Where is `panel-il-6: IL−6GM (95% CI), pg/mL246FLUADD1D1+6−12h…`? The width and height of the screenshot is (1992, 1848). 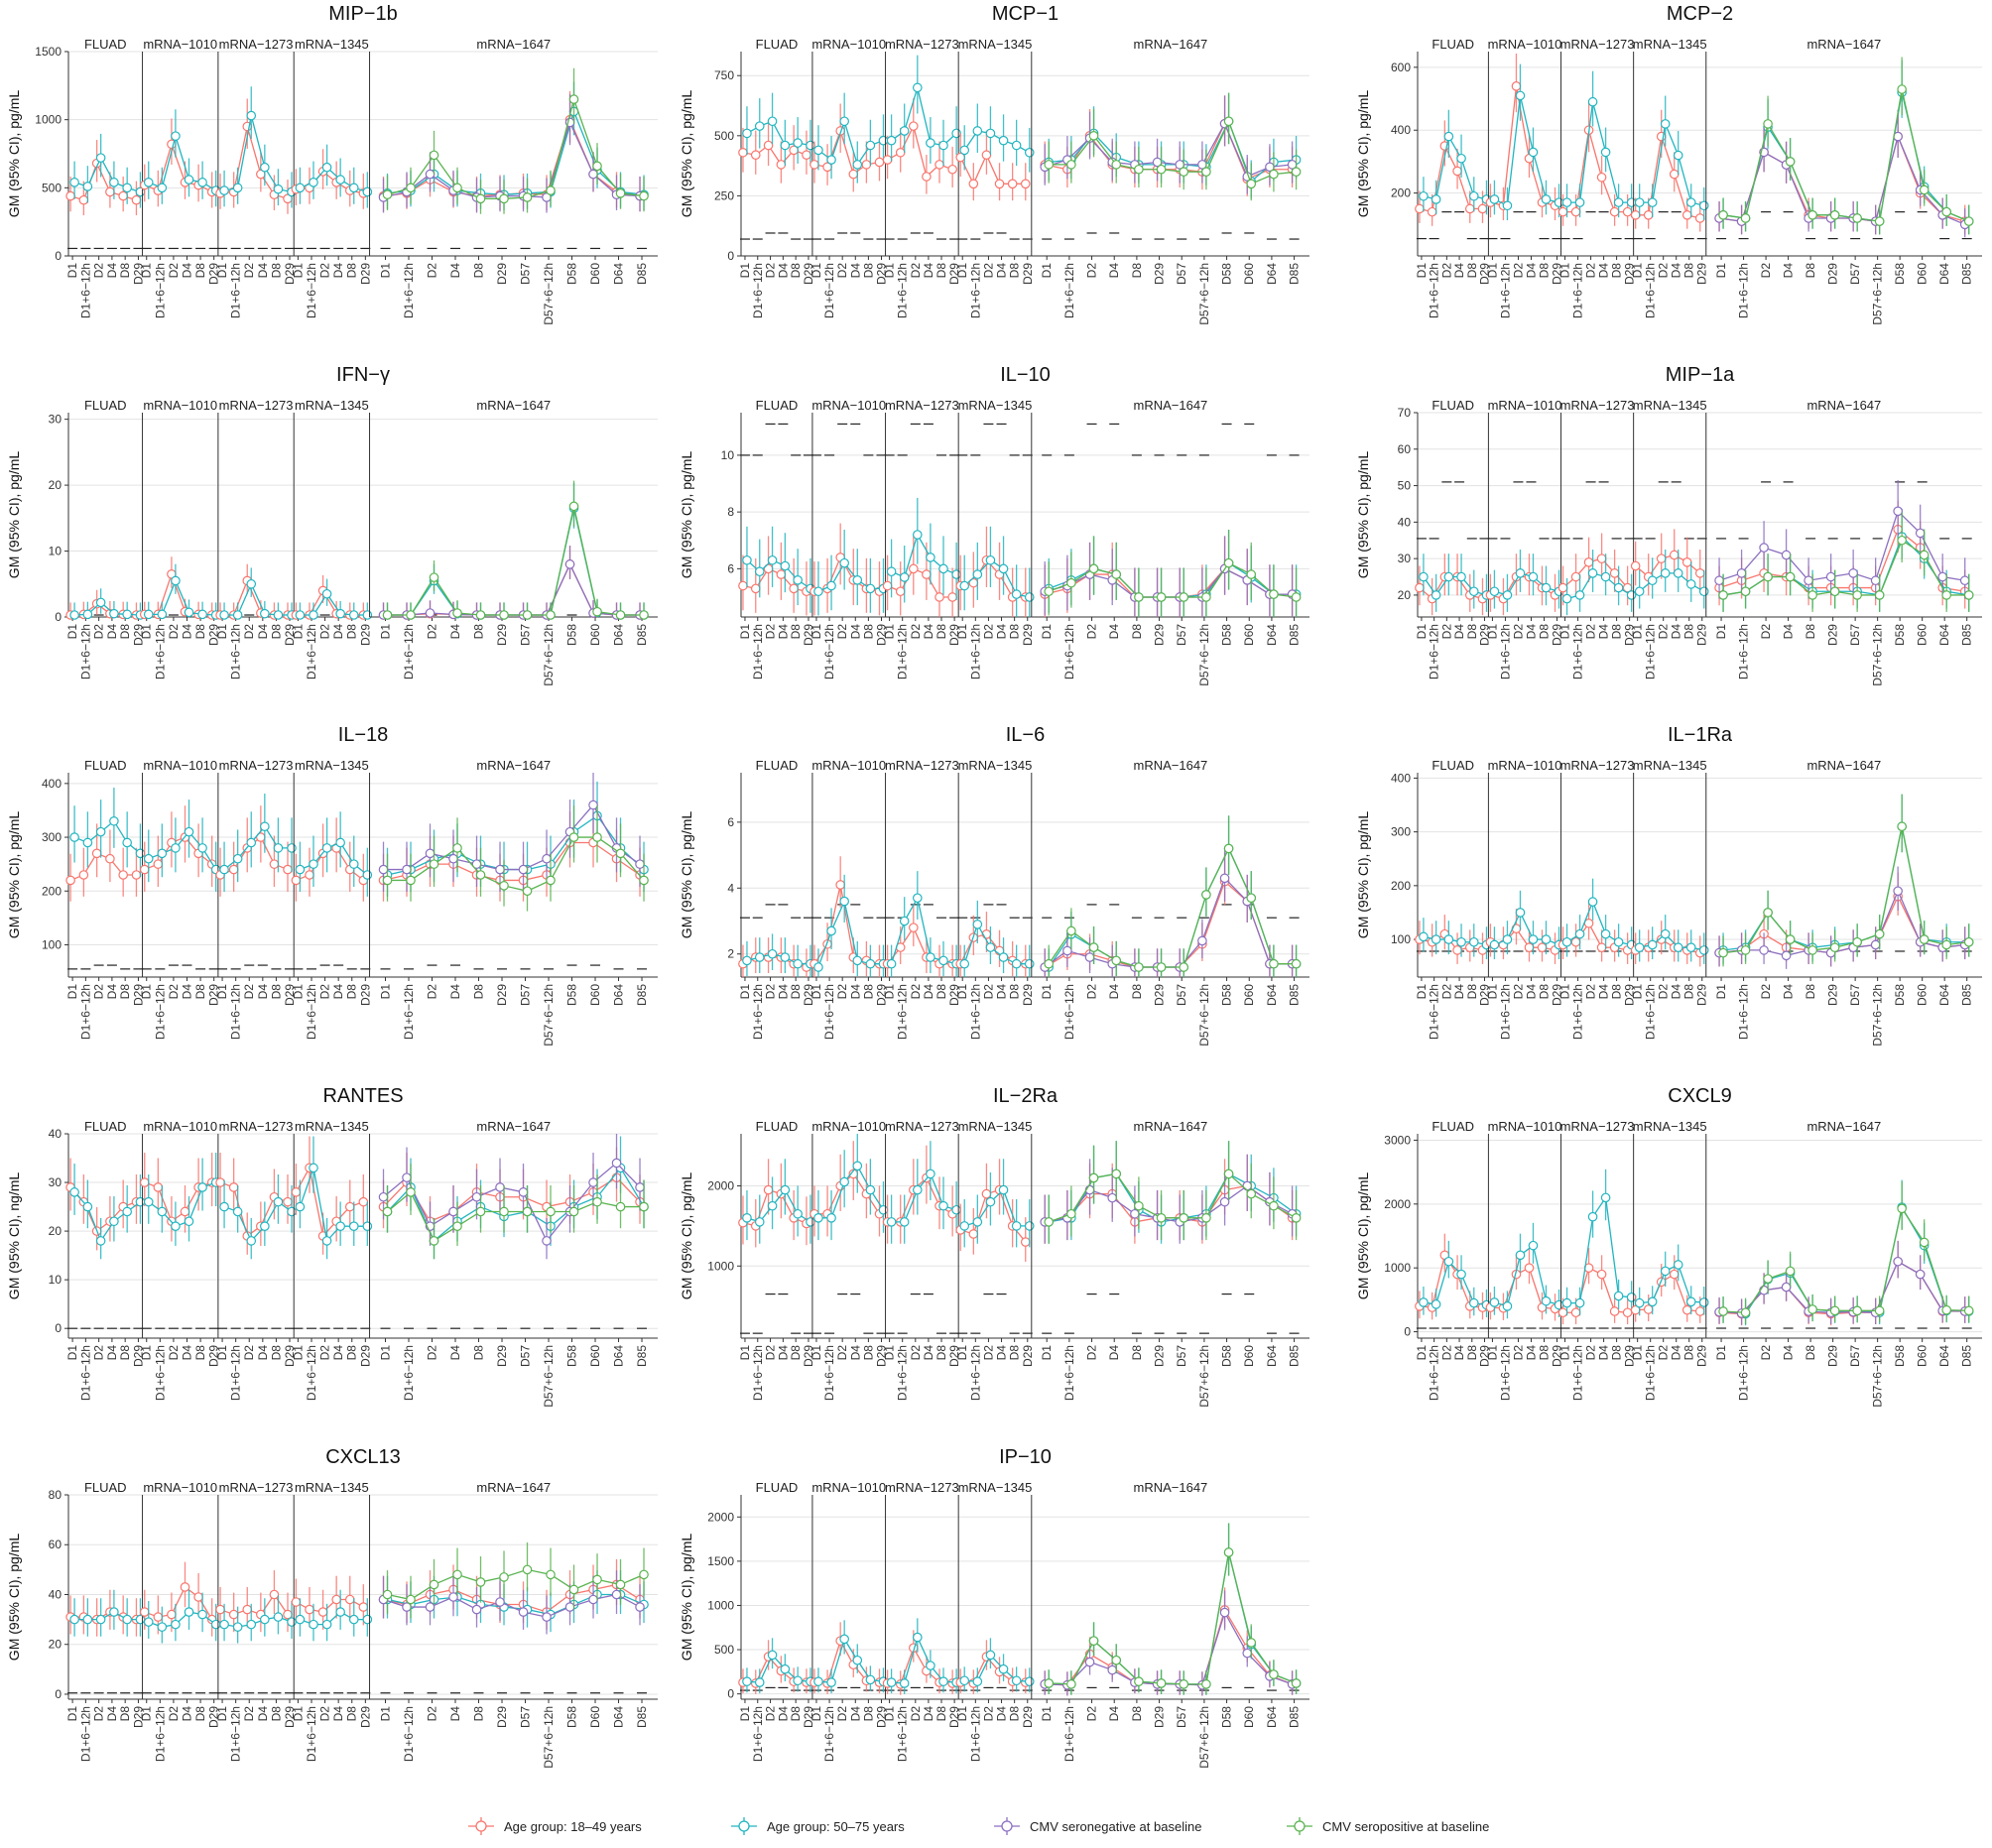 panel-il-6: IL−6GM (95% CI), pg/mL246FLUADD1D1+6−12h… is located at coordinates (994, 886).